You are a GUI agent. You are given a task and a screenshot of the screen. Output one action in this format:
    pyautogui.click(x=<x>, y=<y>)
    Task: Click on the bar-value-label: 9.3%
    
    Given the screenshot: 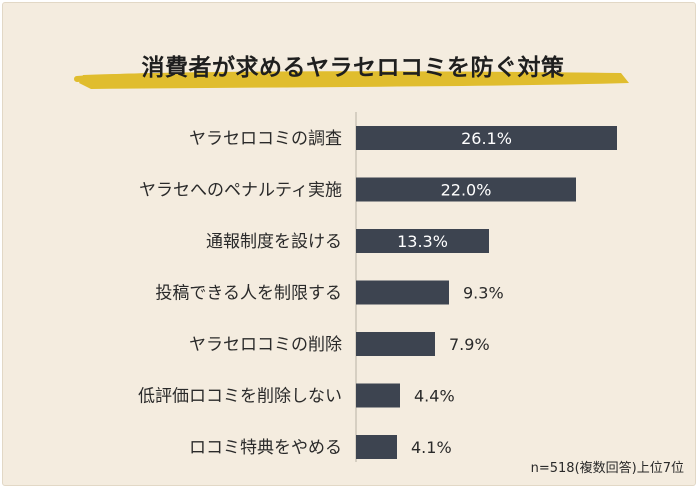 What is the action you would take?
    pyautogui.click(x=483, y=293)
    